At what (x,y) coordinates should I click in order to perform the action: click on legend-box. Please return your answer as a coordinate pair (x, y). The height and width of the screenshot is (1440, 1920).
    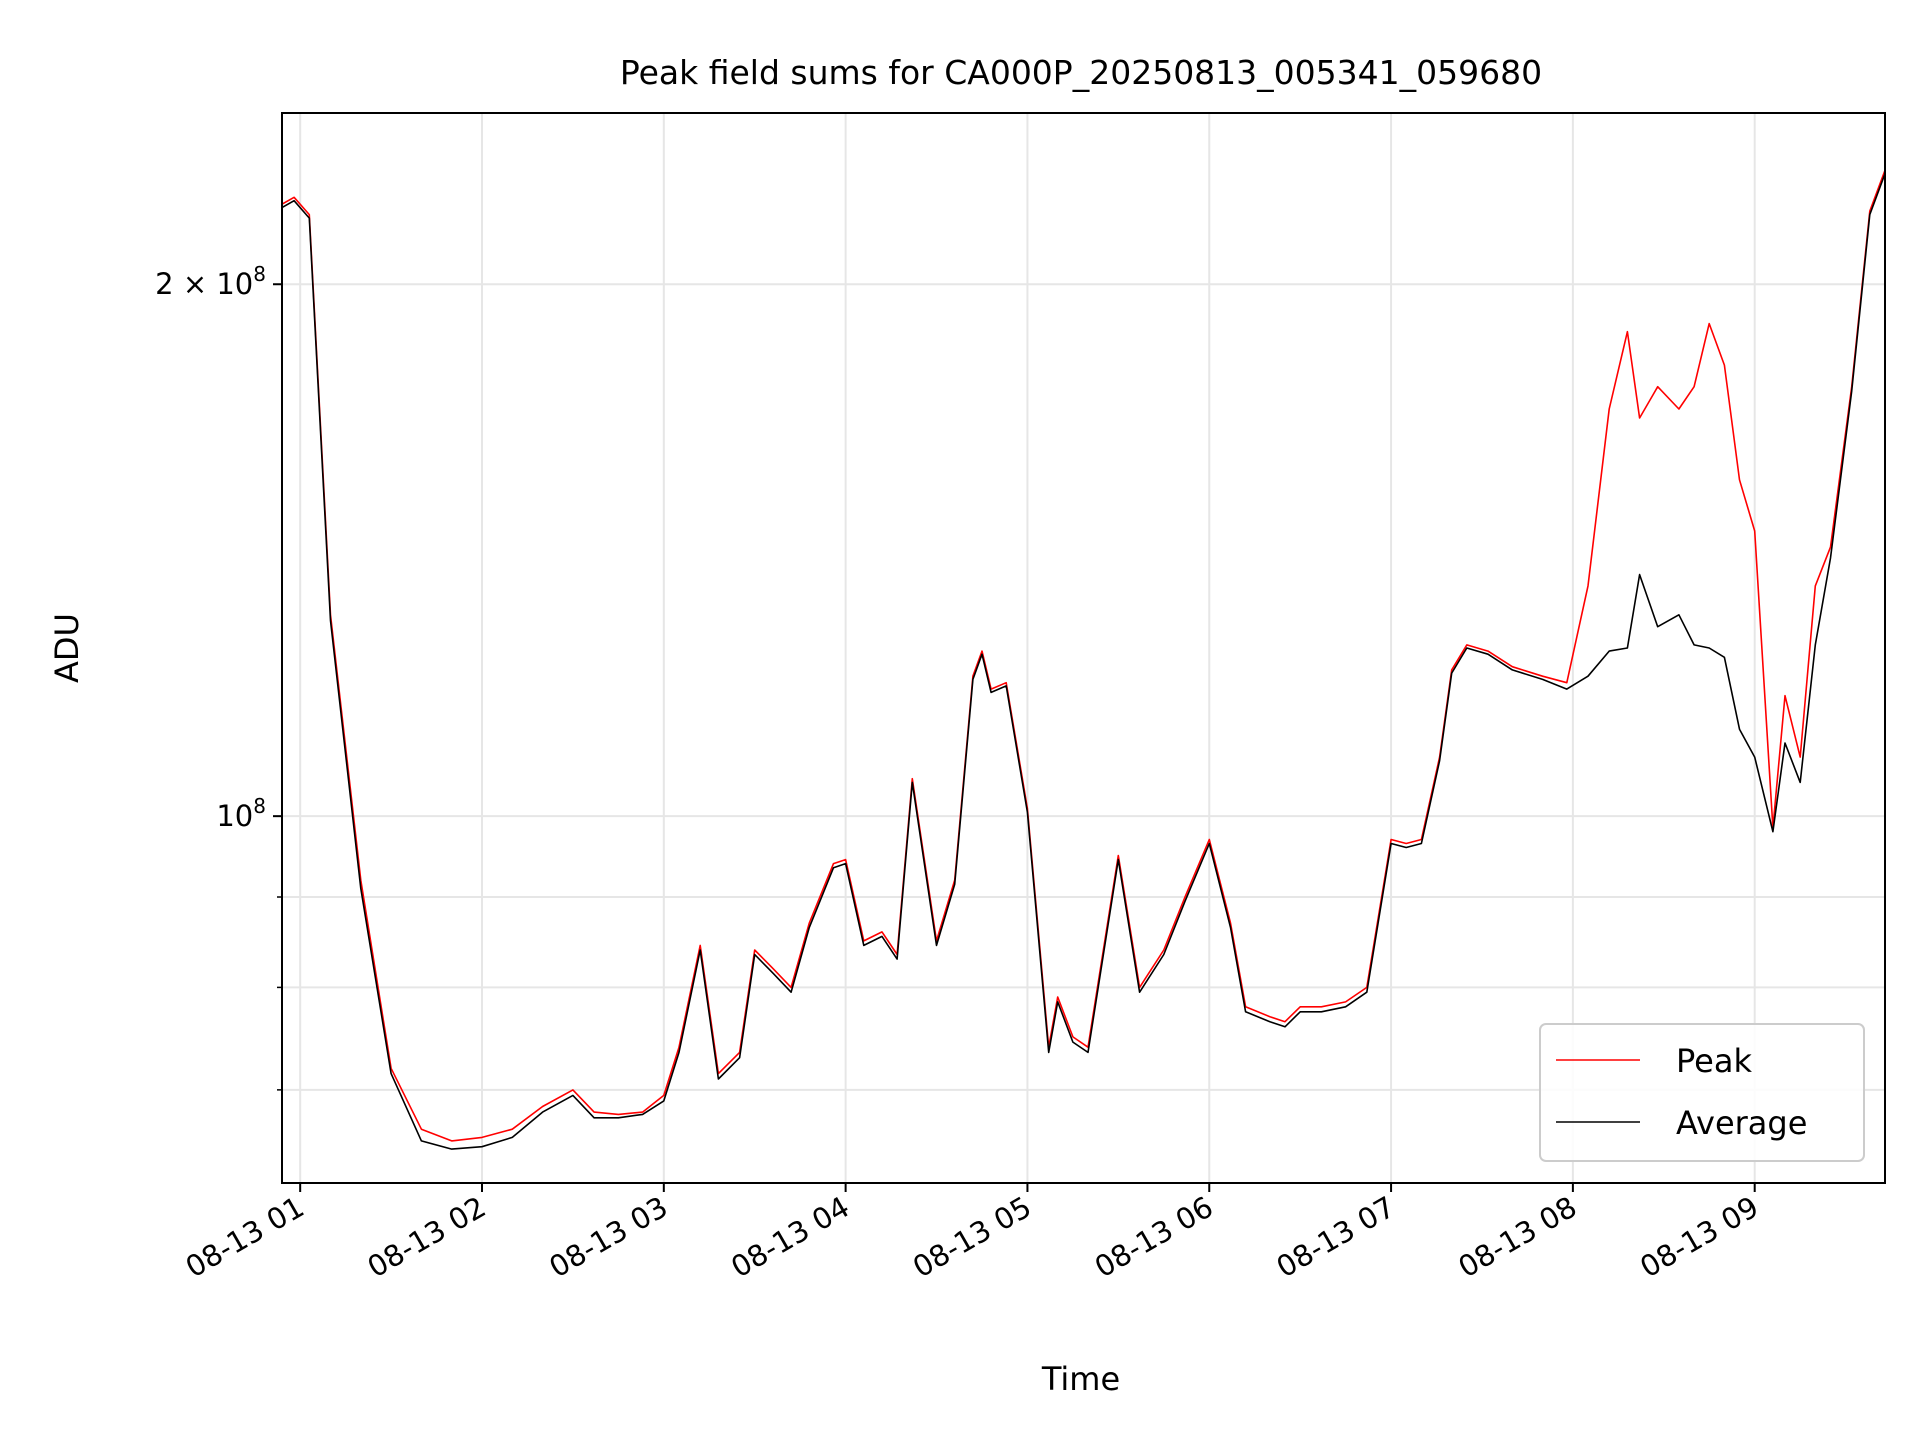
    Looking at the image, I should click on (1702, 1092).